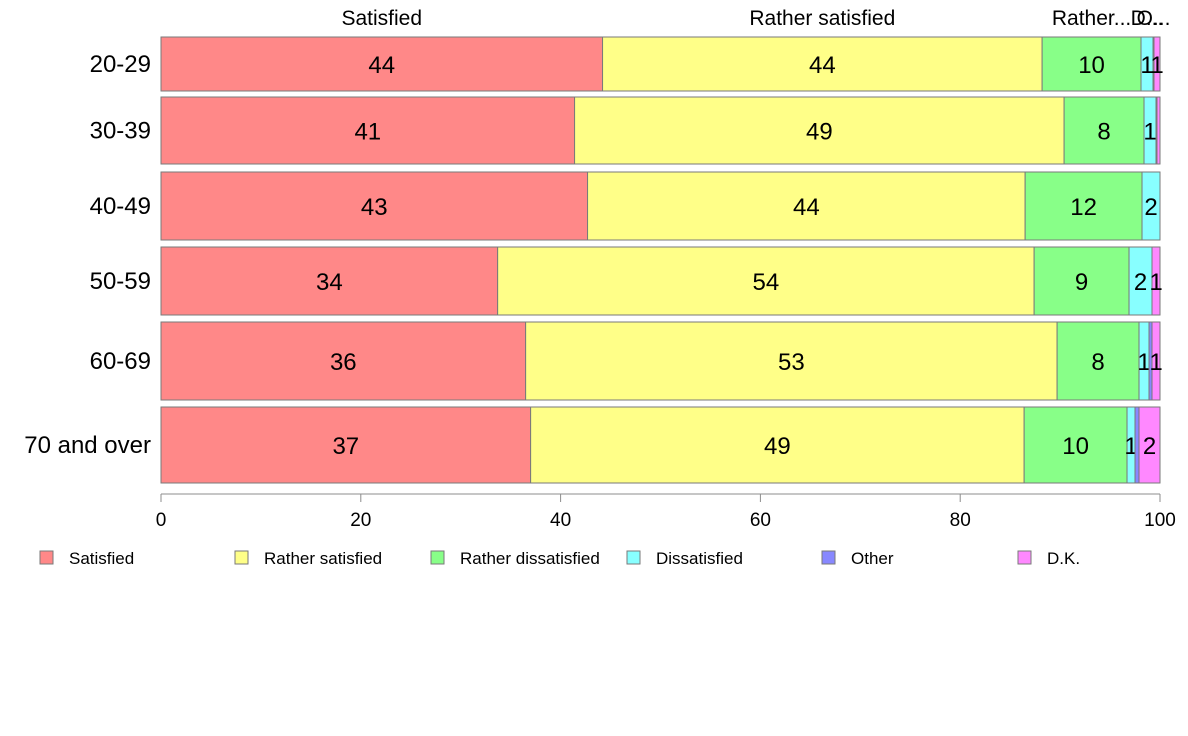 The height and width of the screenshot is (736, 1188). Describe the element at coordinates (161, 520) in the screenshot. I see `x-tick-label: 0` at that location.